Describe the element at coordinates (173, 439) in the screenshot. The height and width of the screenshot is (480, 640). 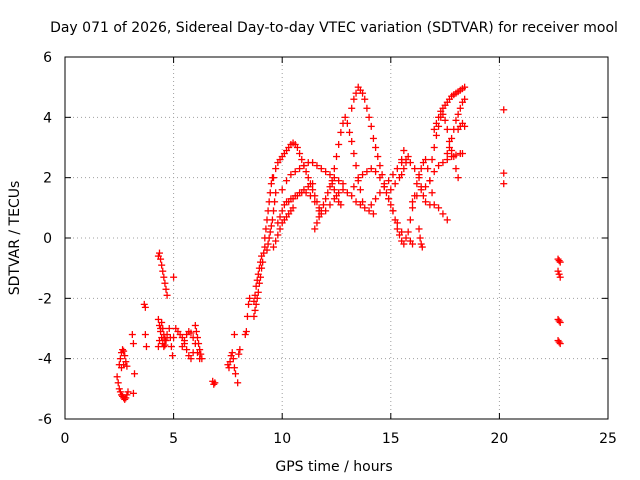
I see `x-tick-label: 5` at that location.